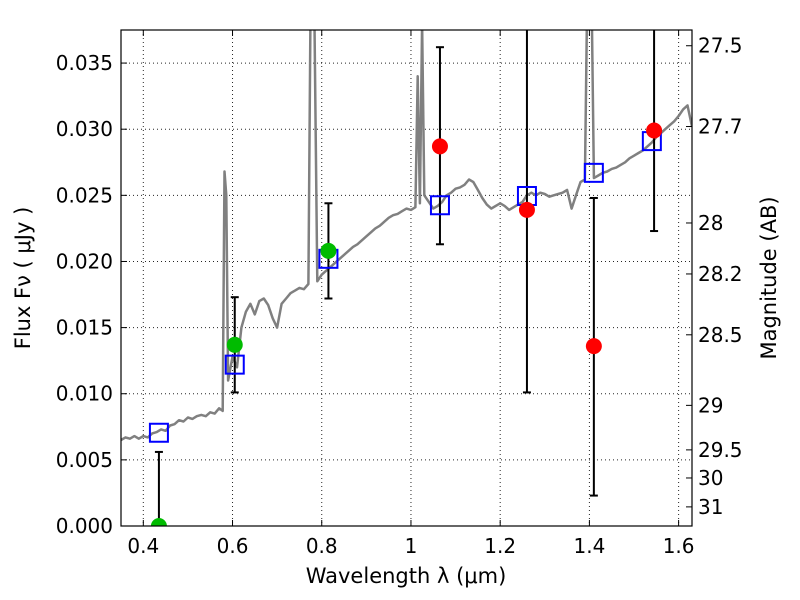 Image resolution: width=800 pixels, height=600 pixels. What do you see at coordinates (233, 546) in the screenshot?
I see `x-tick-label: 0.6` at bounding box center [233, 546].